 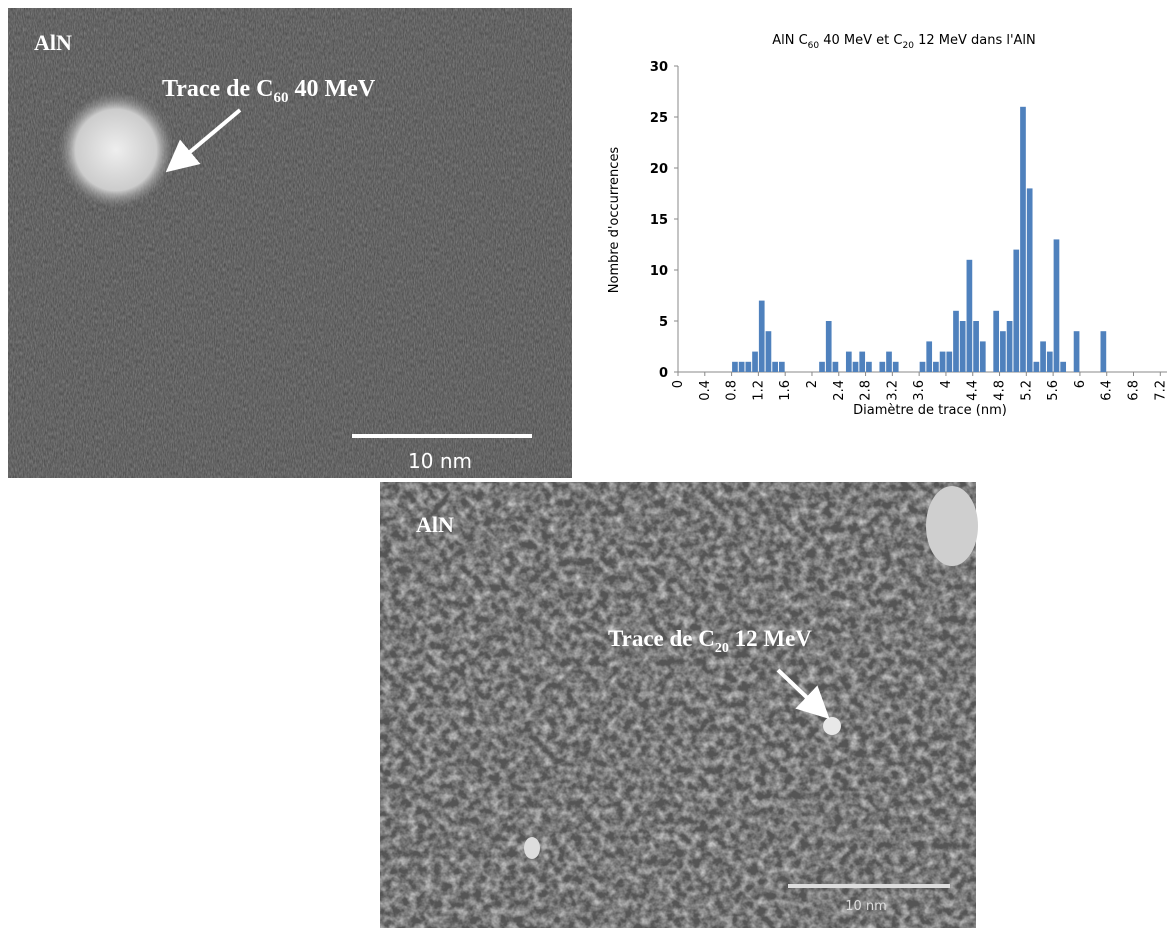 I want to click on x-tick-label: 2, so click(x=812, y=384).